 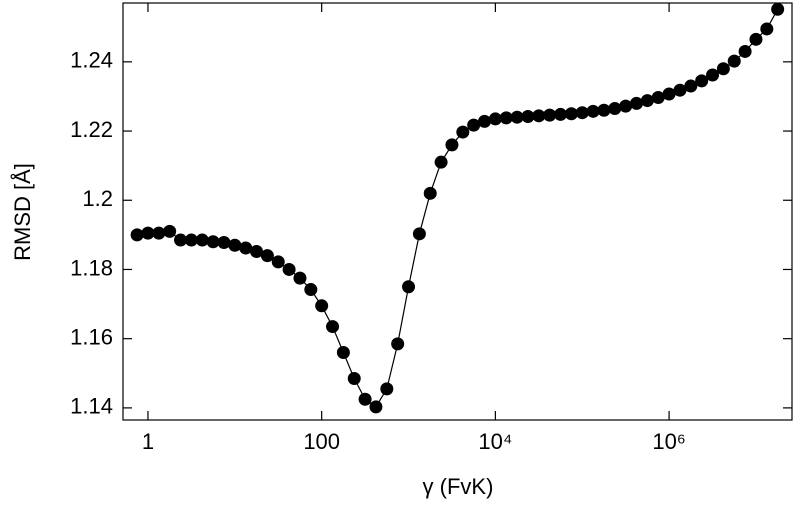 I want to click on y-tick-label: 1.16, so click(x=91, y=336).